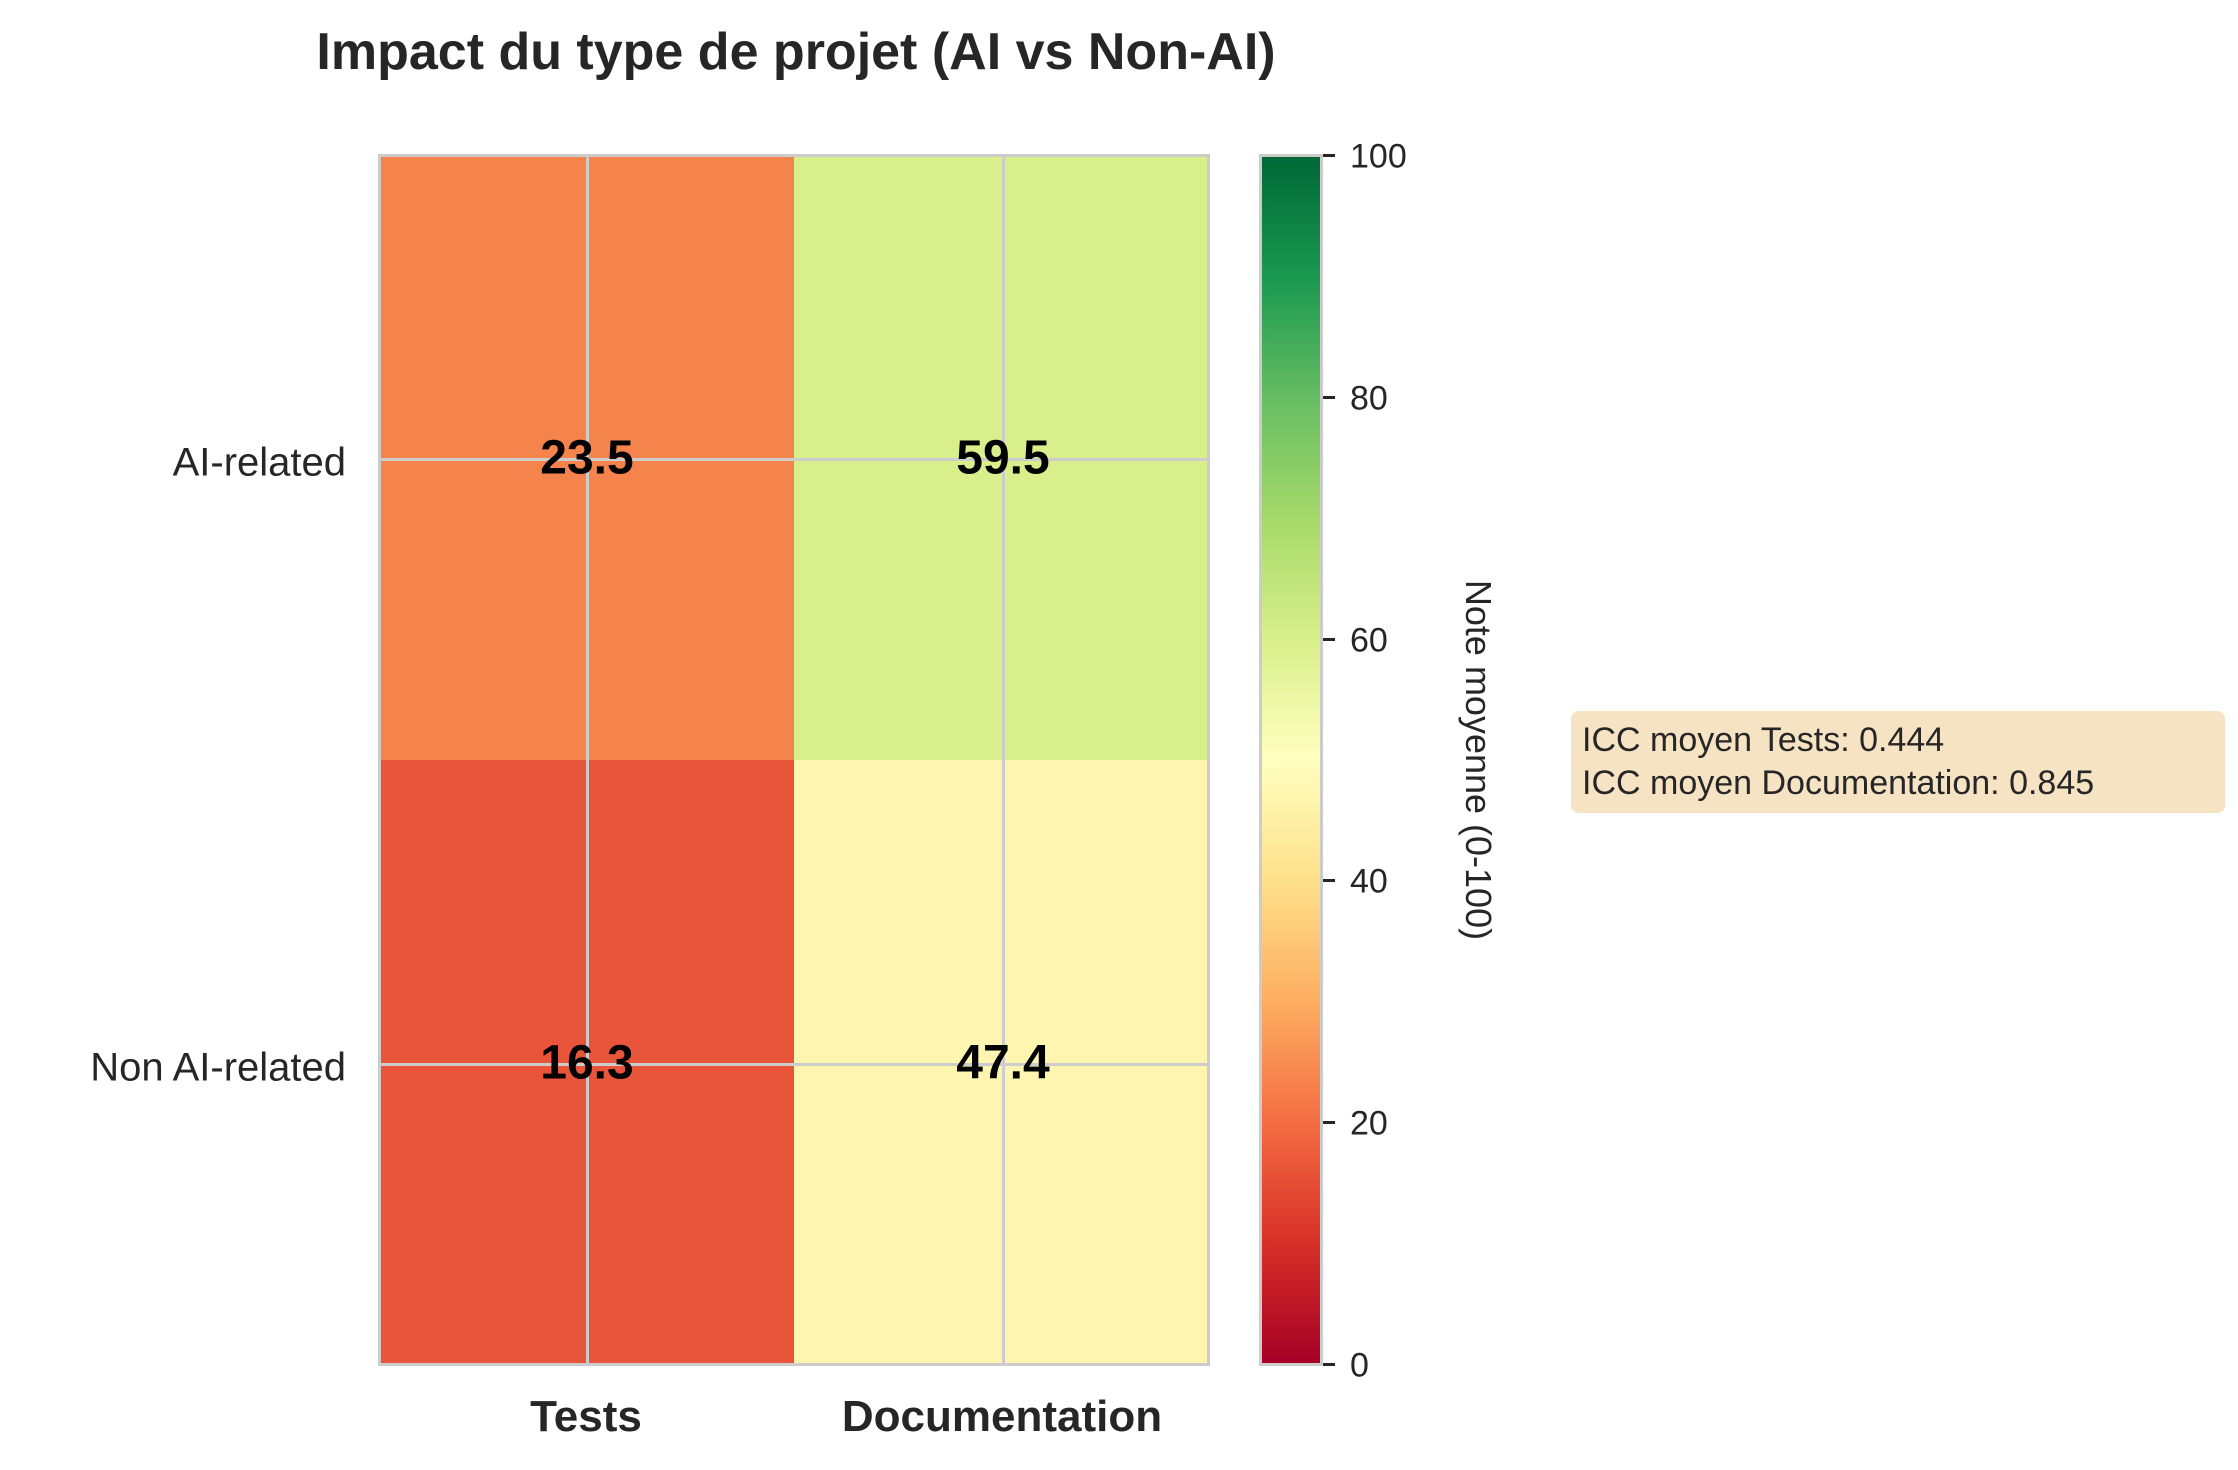 Image resolution: width=2238 pixels, height=1470 pixels. What do you see at coordinates (259, 462) in the screenshot?
I see `y-tick-label-ai-related: AI-related` at bounding box center [259, 462].